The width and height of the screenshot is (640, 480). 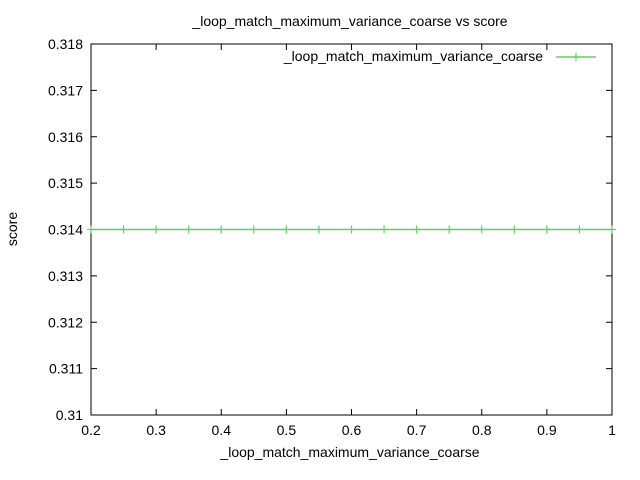 What do you see at coordinates (156, 430) in the screenshot?
I see `x-tick-label: 0.3` at bounding box center [156, 430].